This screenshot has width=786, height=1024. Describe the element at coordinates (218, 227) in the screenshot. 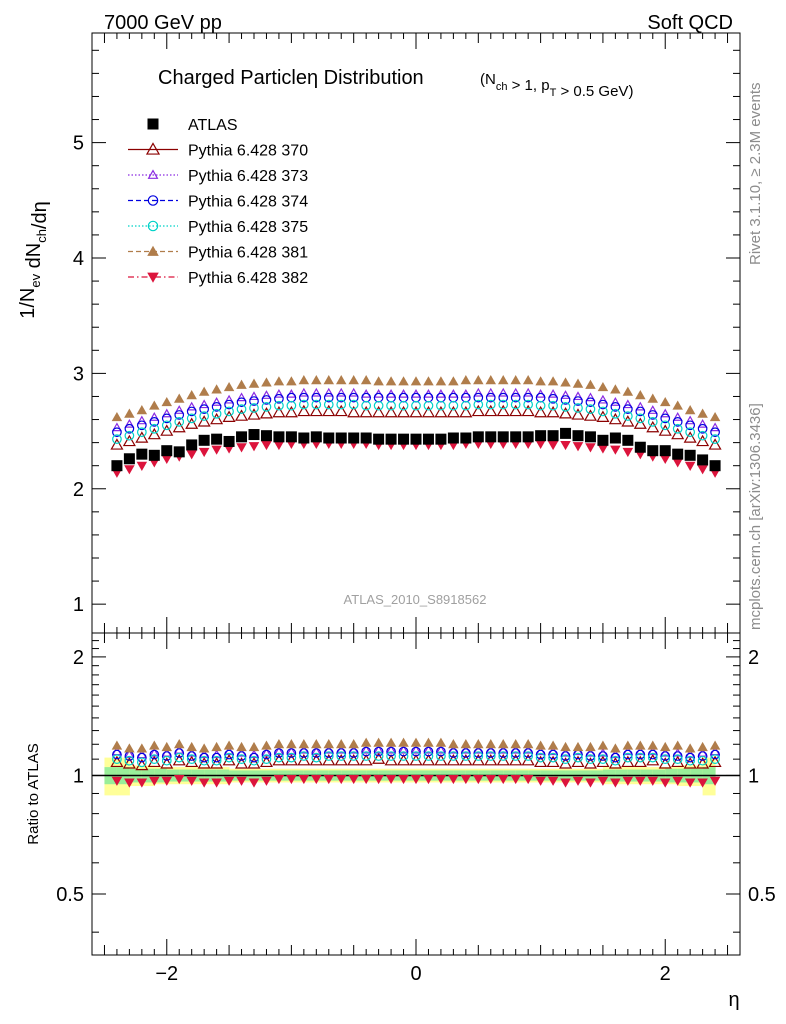

I see `legend-entry: Pythia 6.428 375` at that location.